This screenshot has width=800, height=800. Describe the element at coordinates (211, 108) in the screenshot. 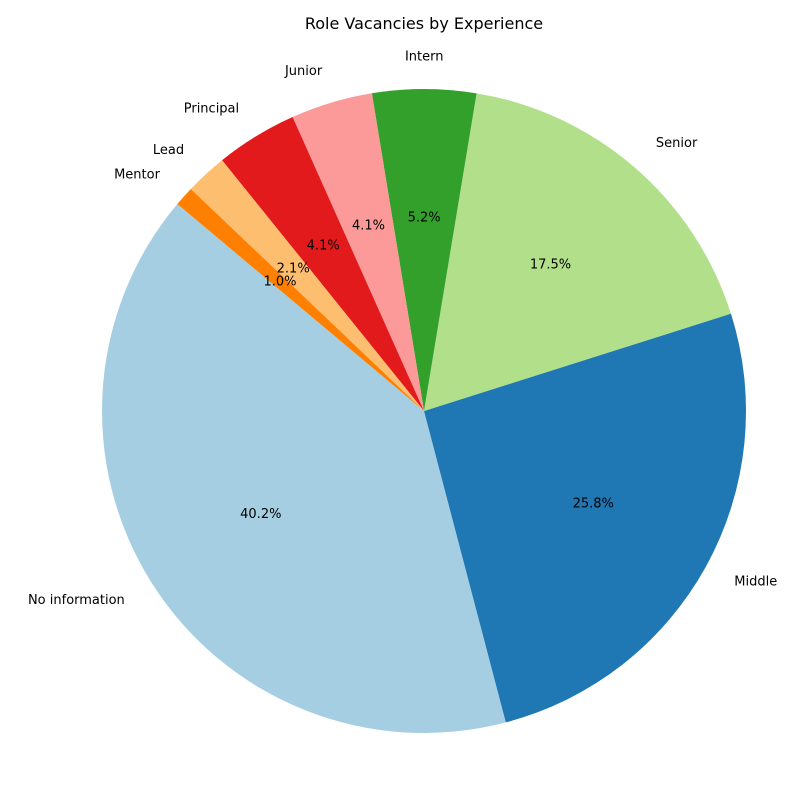

I see `slice-label-principal: Principal` at that location.